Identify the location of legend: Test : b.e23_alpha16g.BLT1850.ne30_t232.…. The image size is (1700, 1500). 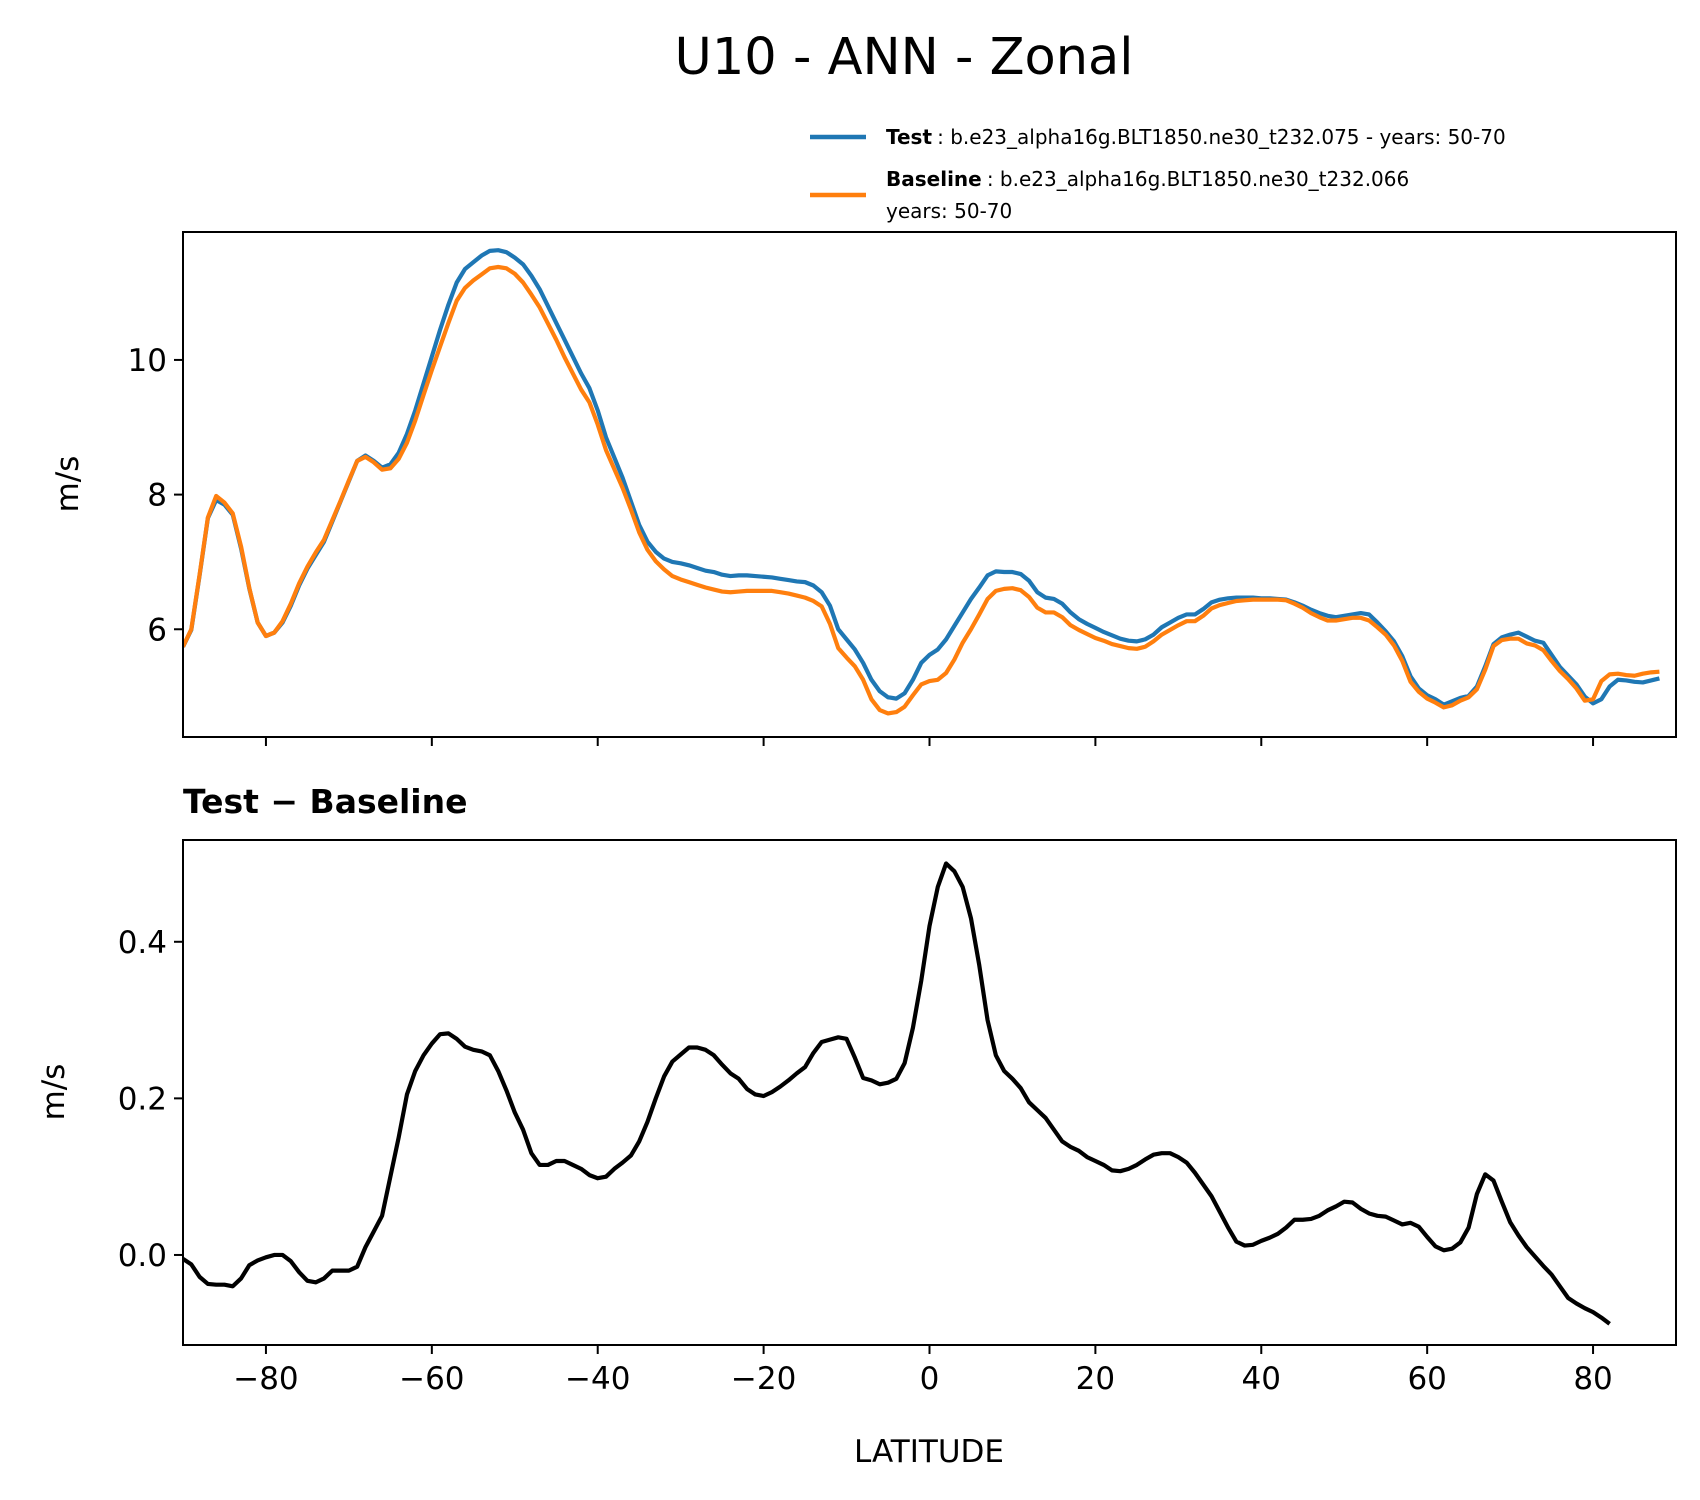
(1158, 174).